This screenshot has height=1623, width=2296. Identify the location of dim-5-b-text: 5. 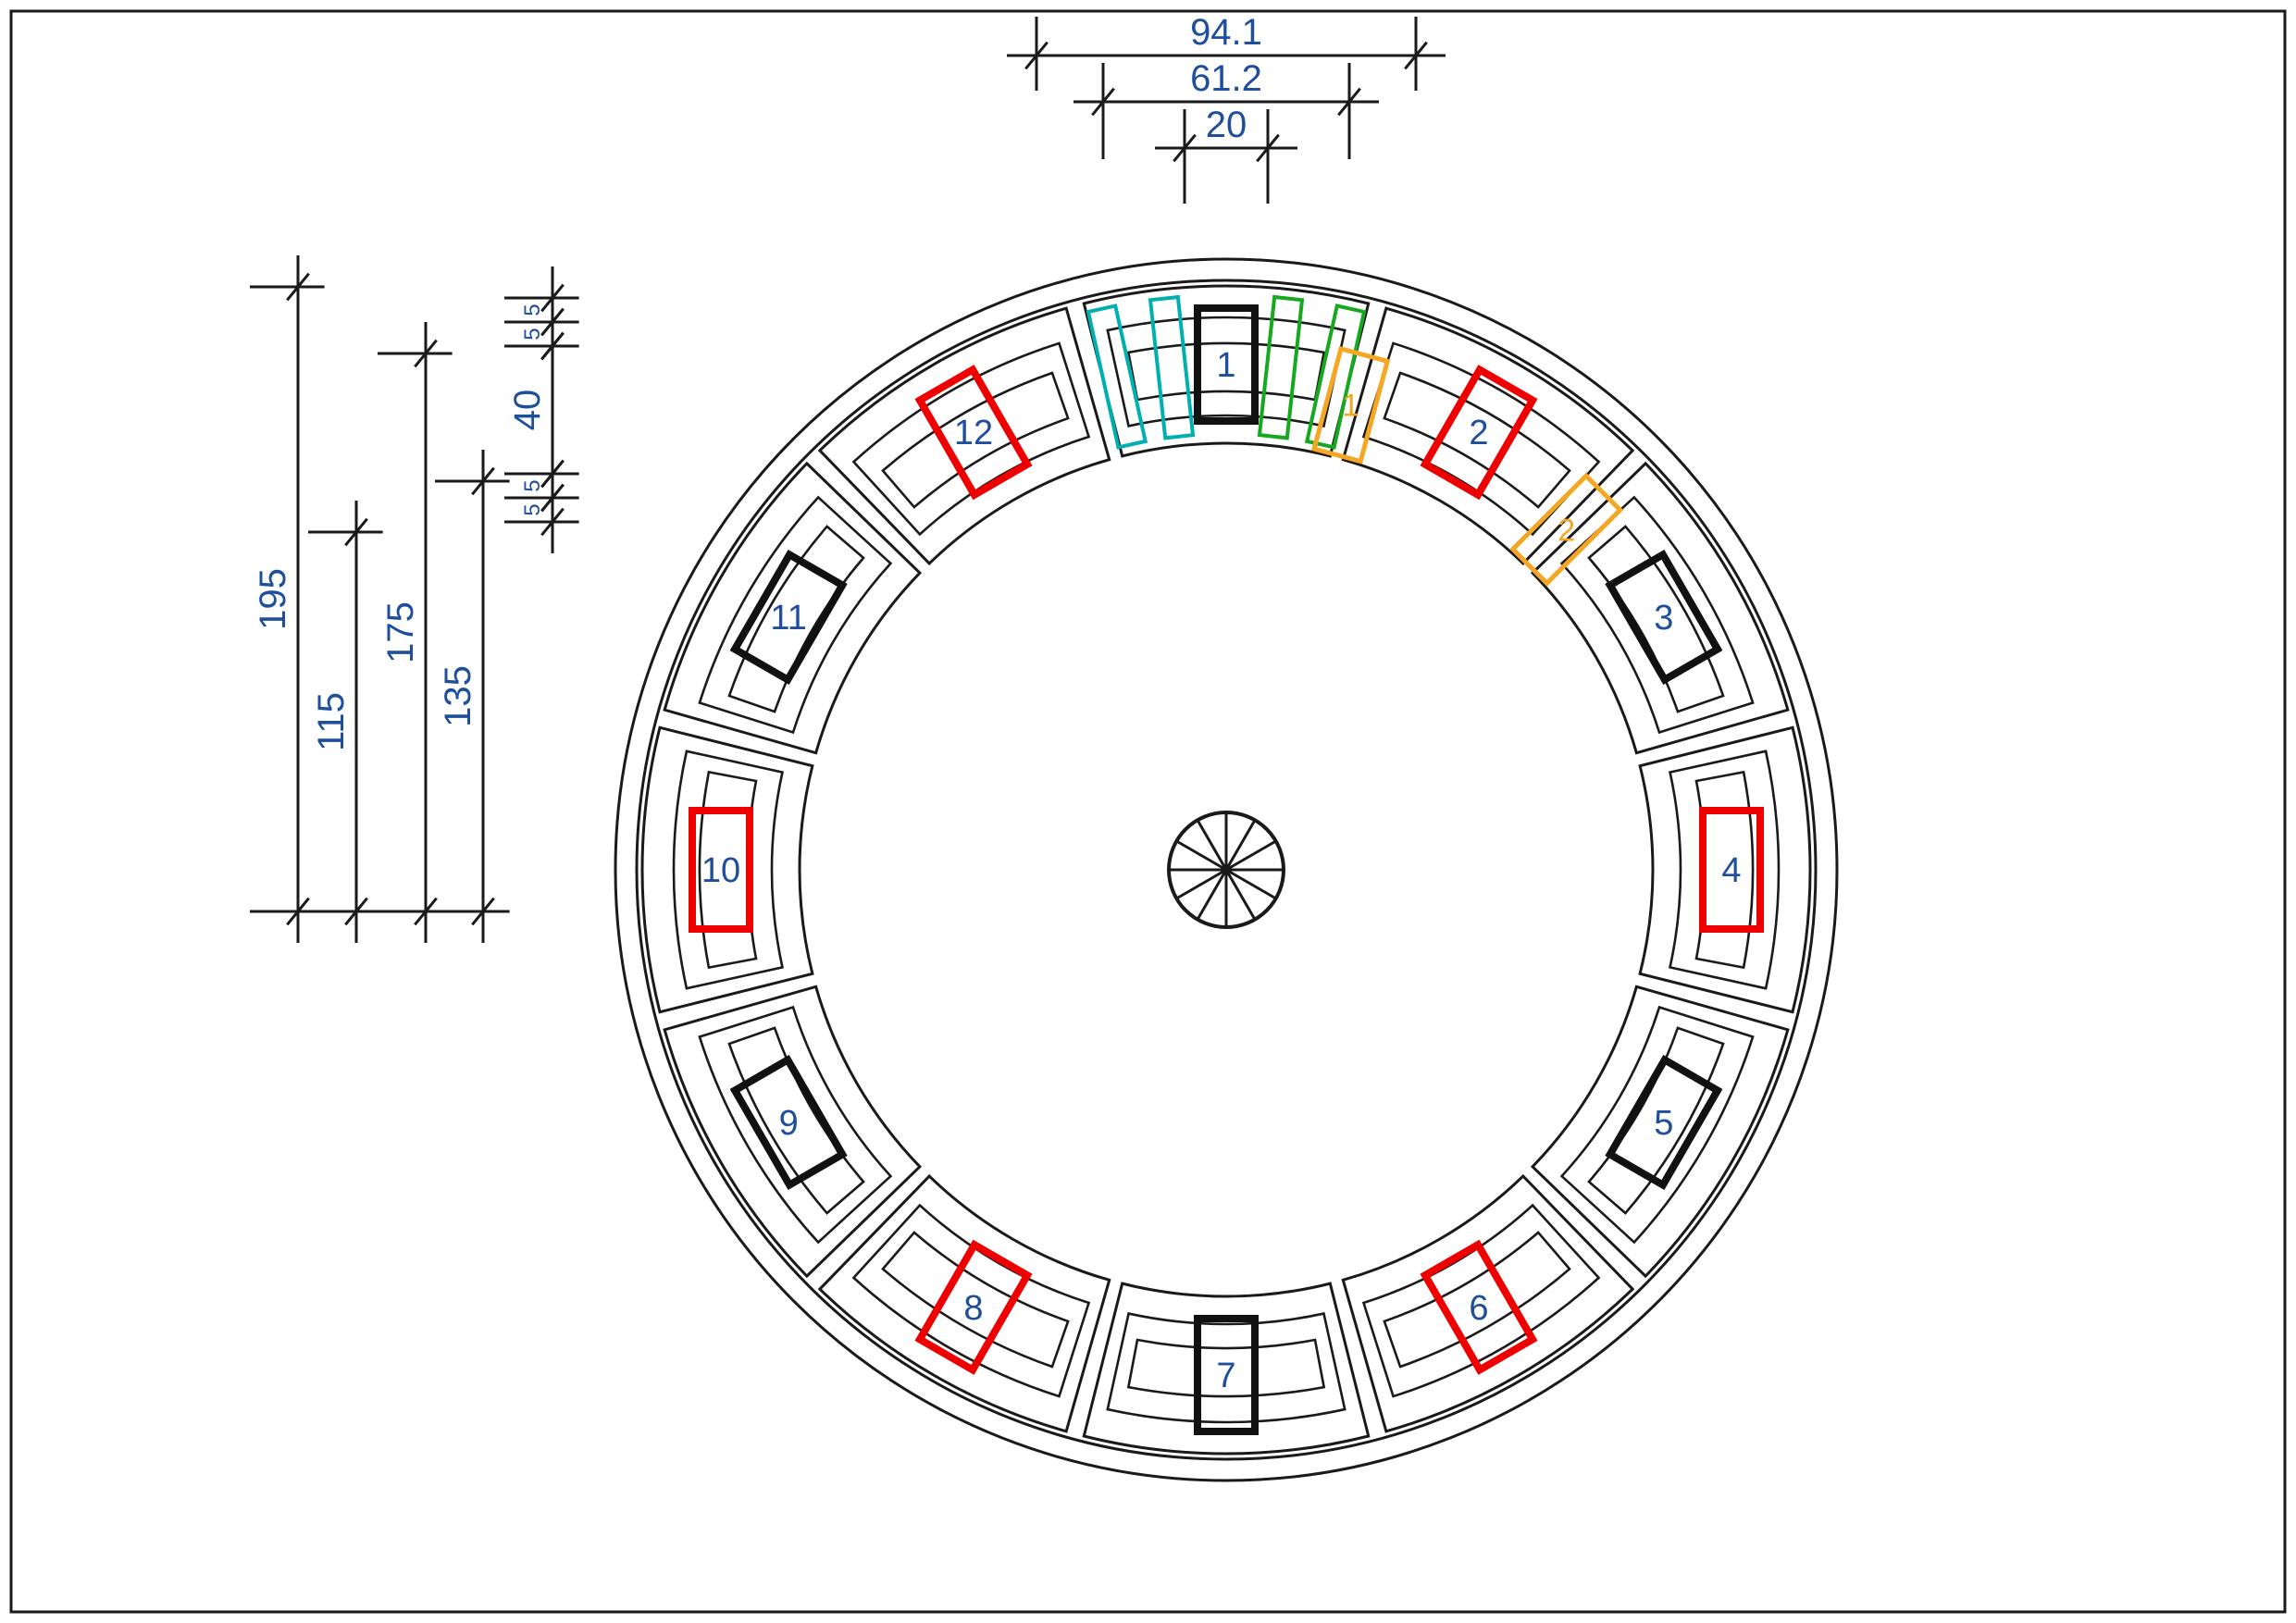
(532, 334).